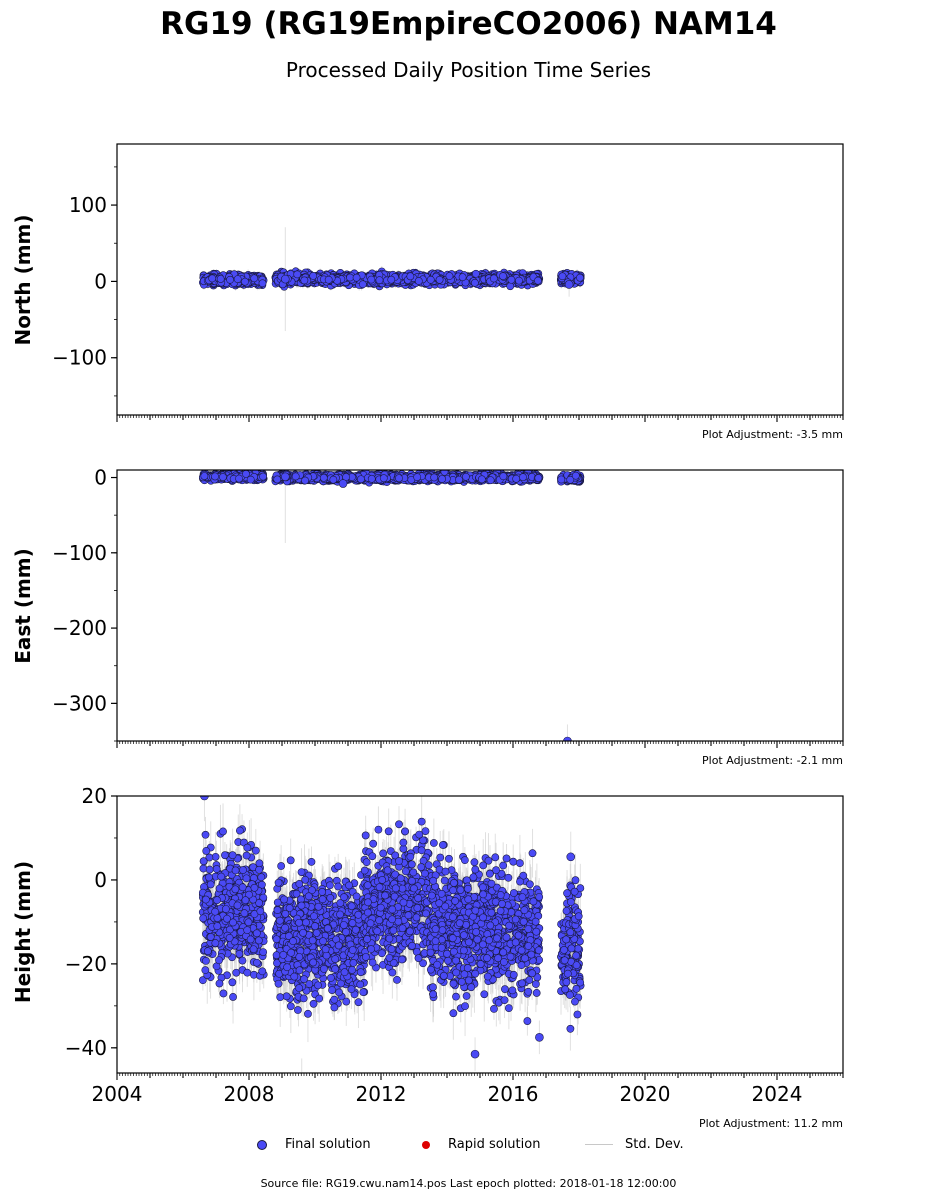 The width and height of the screenshot is (937, 1200). What do you see at coordinates (468, 70) in the screenshot?
I see `chart-subtitle: Processed Daily Position Time Series` at bounding box center [468, 70].